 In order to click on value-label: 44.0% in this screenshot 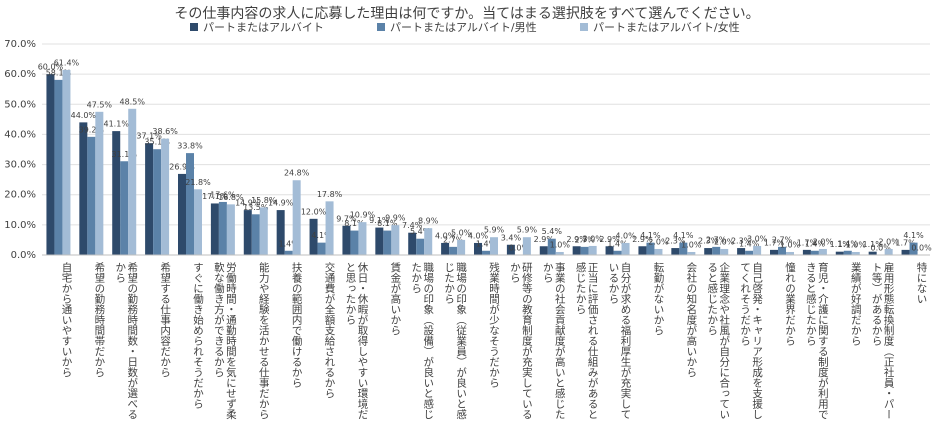, I will do `click(84, 115)`.